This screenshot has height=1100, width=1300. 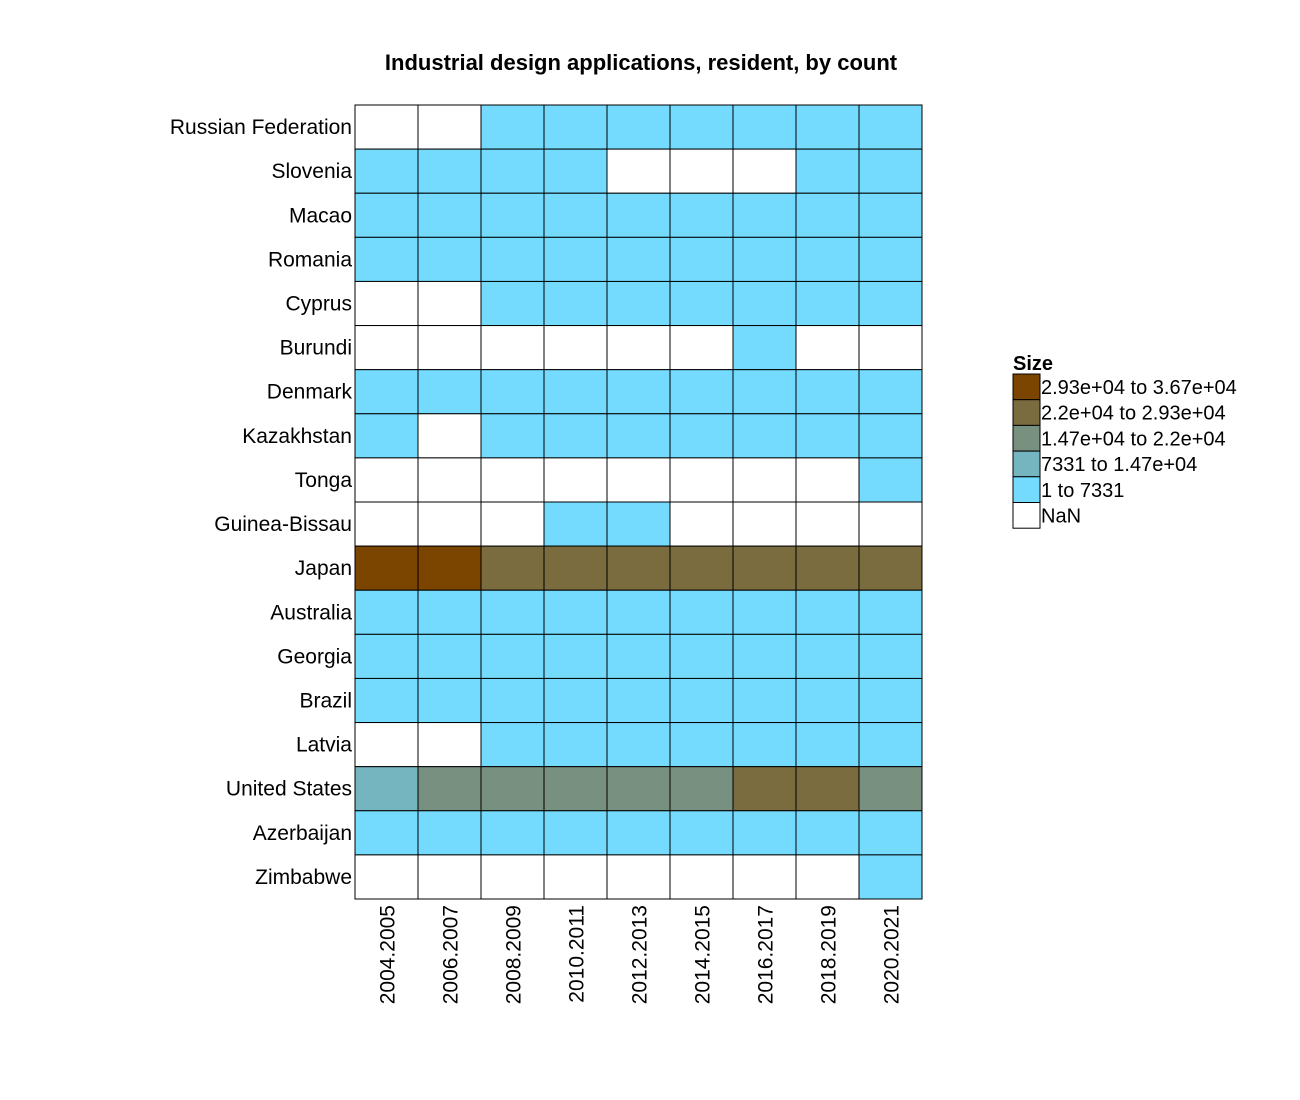 What do you see at coordinates (766, 954) in the screenshot?
I see `column-label: 2016.2017` at bounding box center [766, 954].